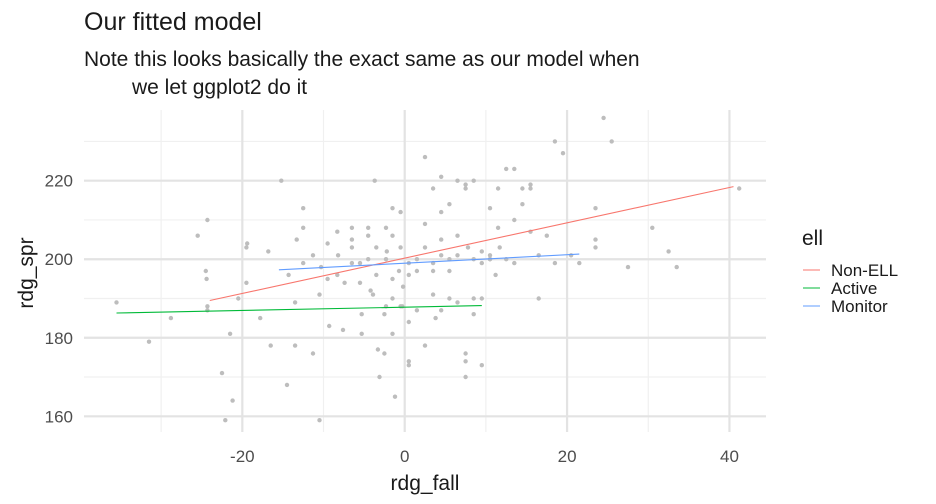  Describe the element at coordinates (299, 309) in the screenshot. I see `fit-line-active` at that location.